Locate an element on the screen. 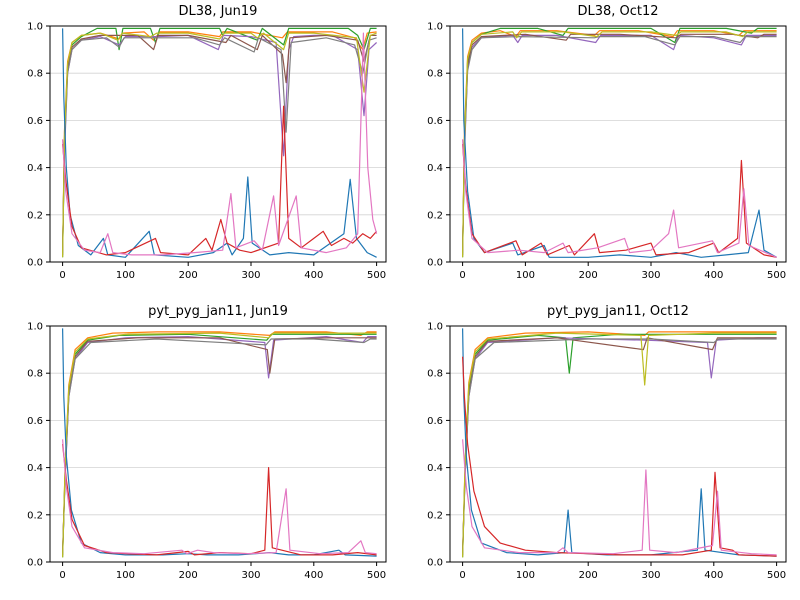  subplot-title: pyt_pyg_jan11, Oct12 is located at coordinates (618, 311).